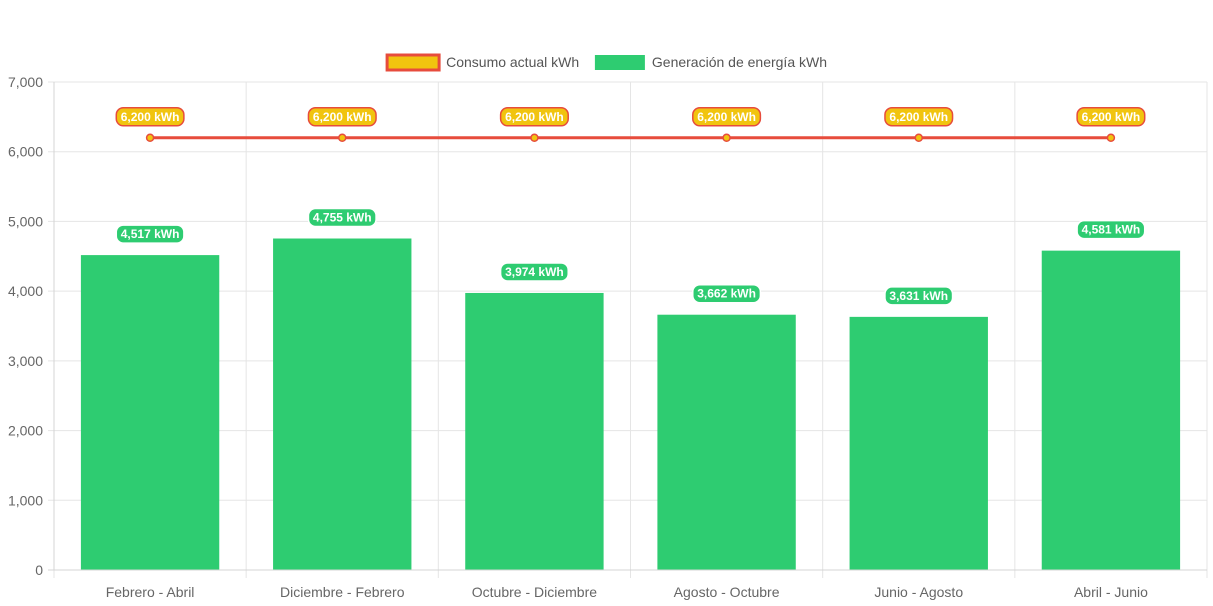 The width and height of the screenshot is (1213, 606). I want to click on bar-data-label: 3,662 kWh, so click(726, 294).